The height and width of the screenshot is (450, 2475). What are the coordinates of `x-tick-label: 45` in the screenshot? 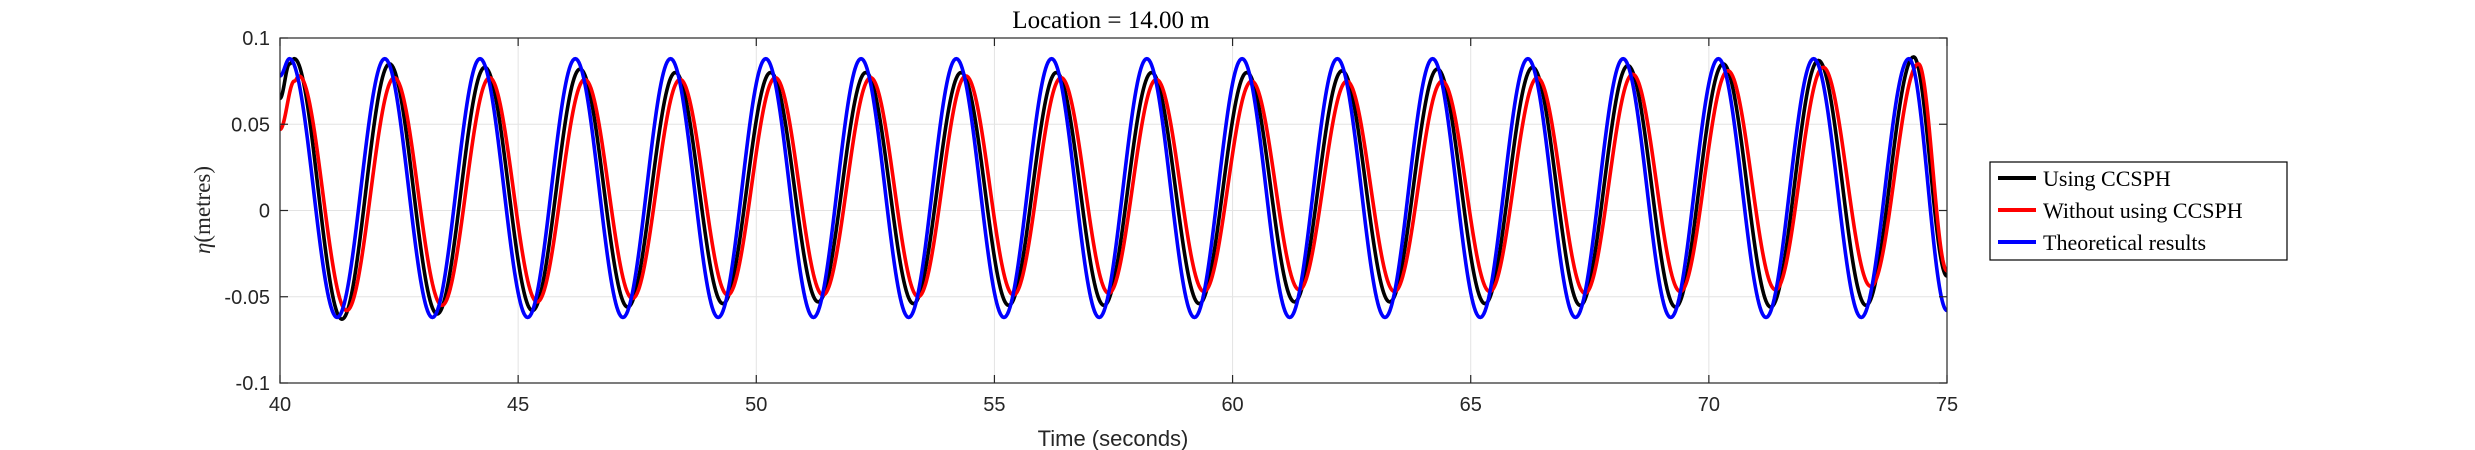 It's located at (518, 405).